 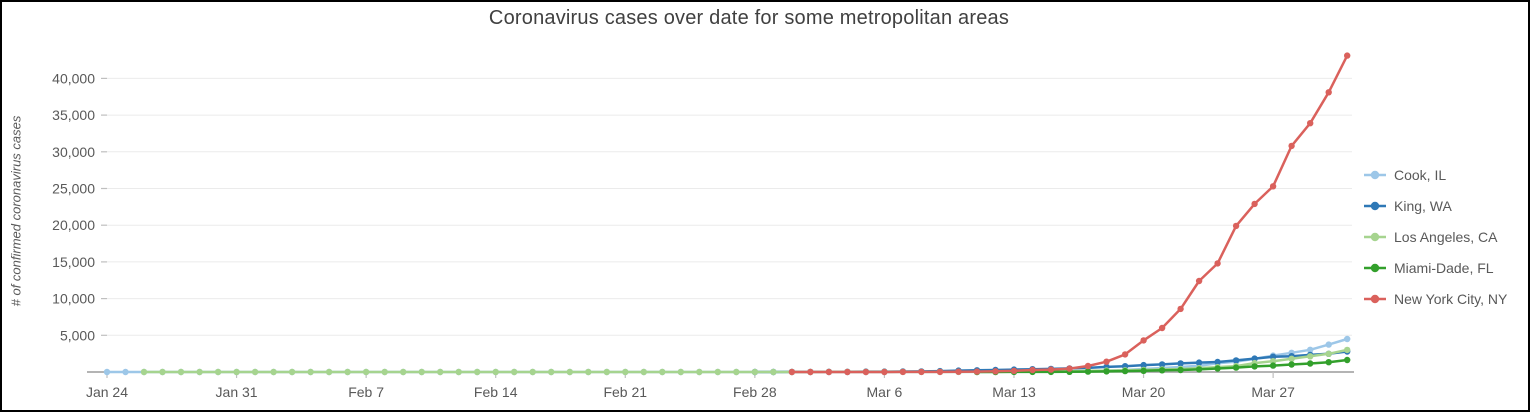 What do you see at coordinates (366, 392) in the screenshot?
I see `x-tick-label: Feb 7` at bounding box center [366, 392].